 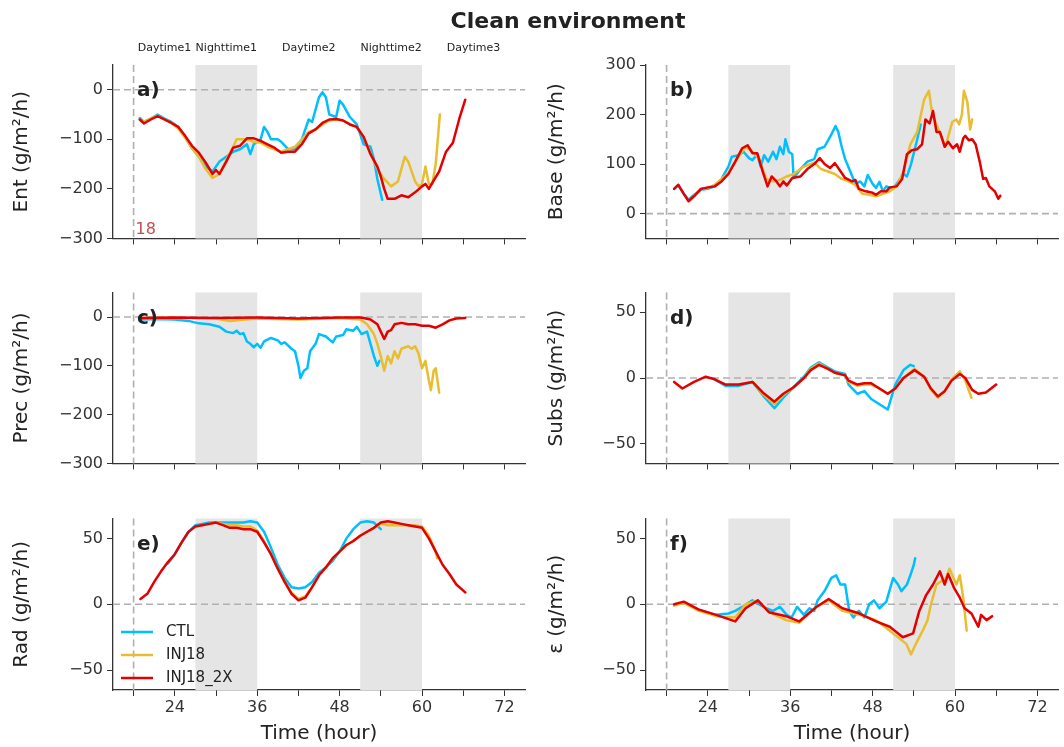 I want to click on text: Nighttime2, so click(x=391, y=47).